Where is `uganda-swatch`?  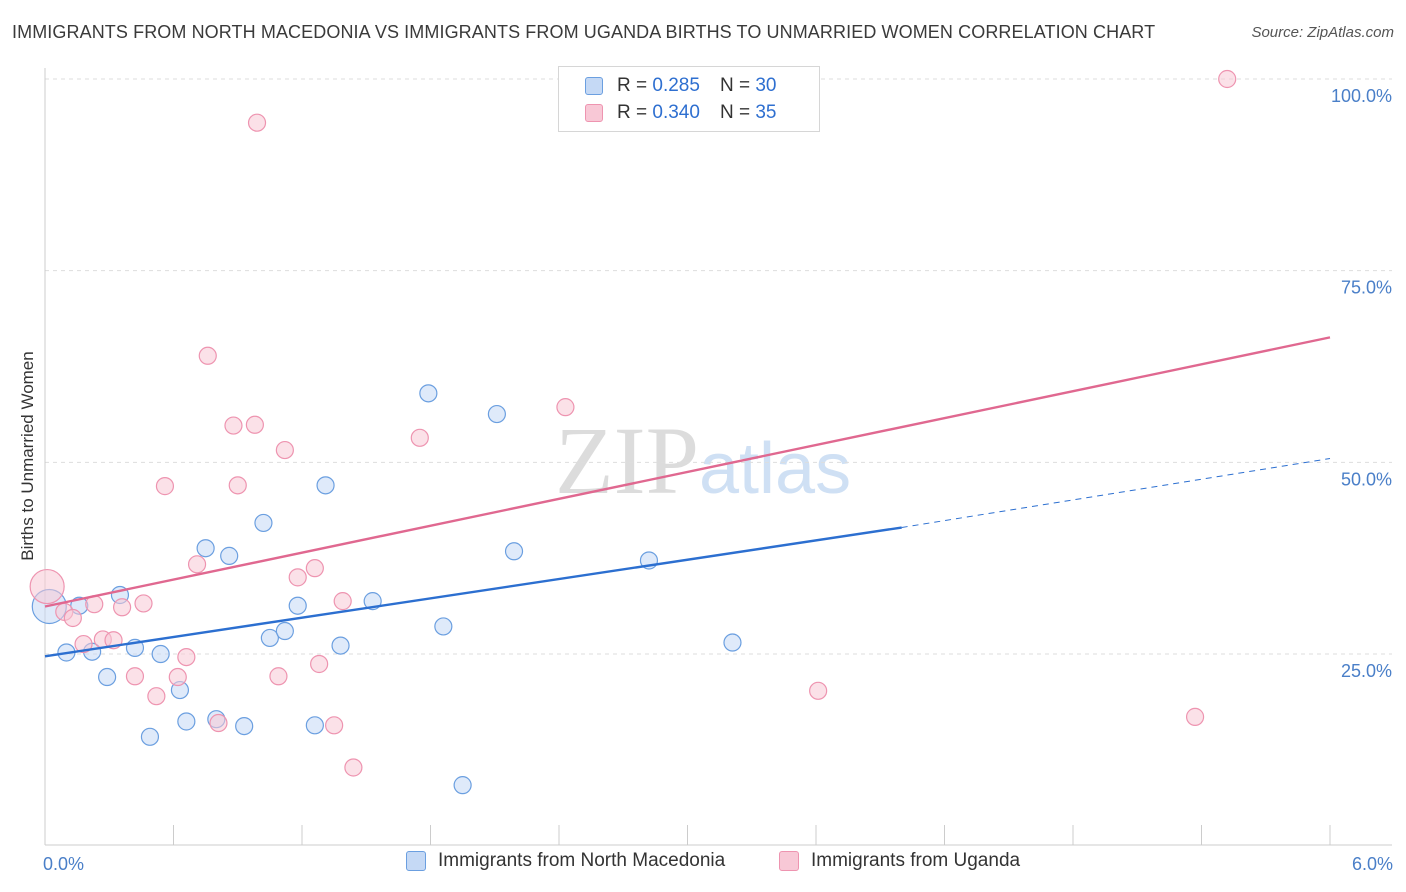 uganda-swatch is located at coordinates (594, 113).